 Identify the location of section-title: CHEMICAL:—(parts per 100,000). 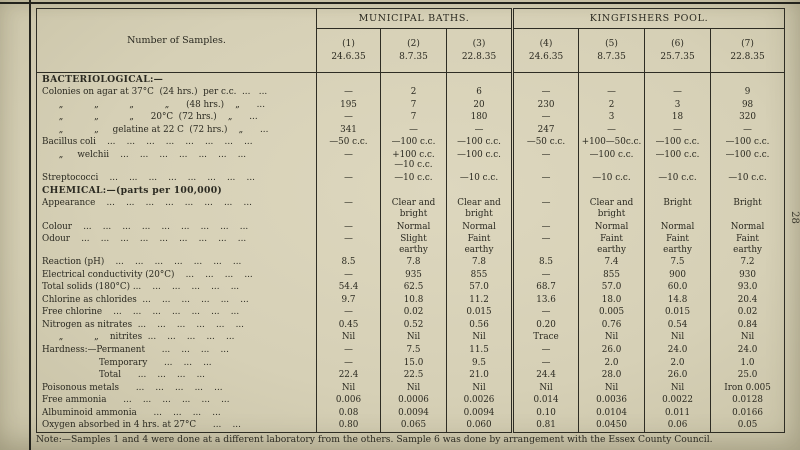
(176, 191).